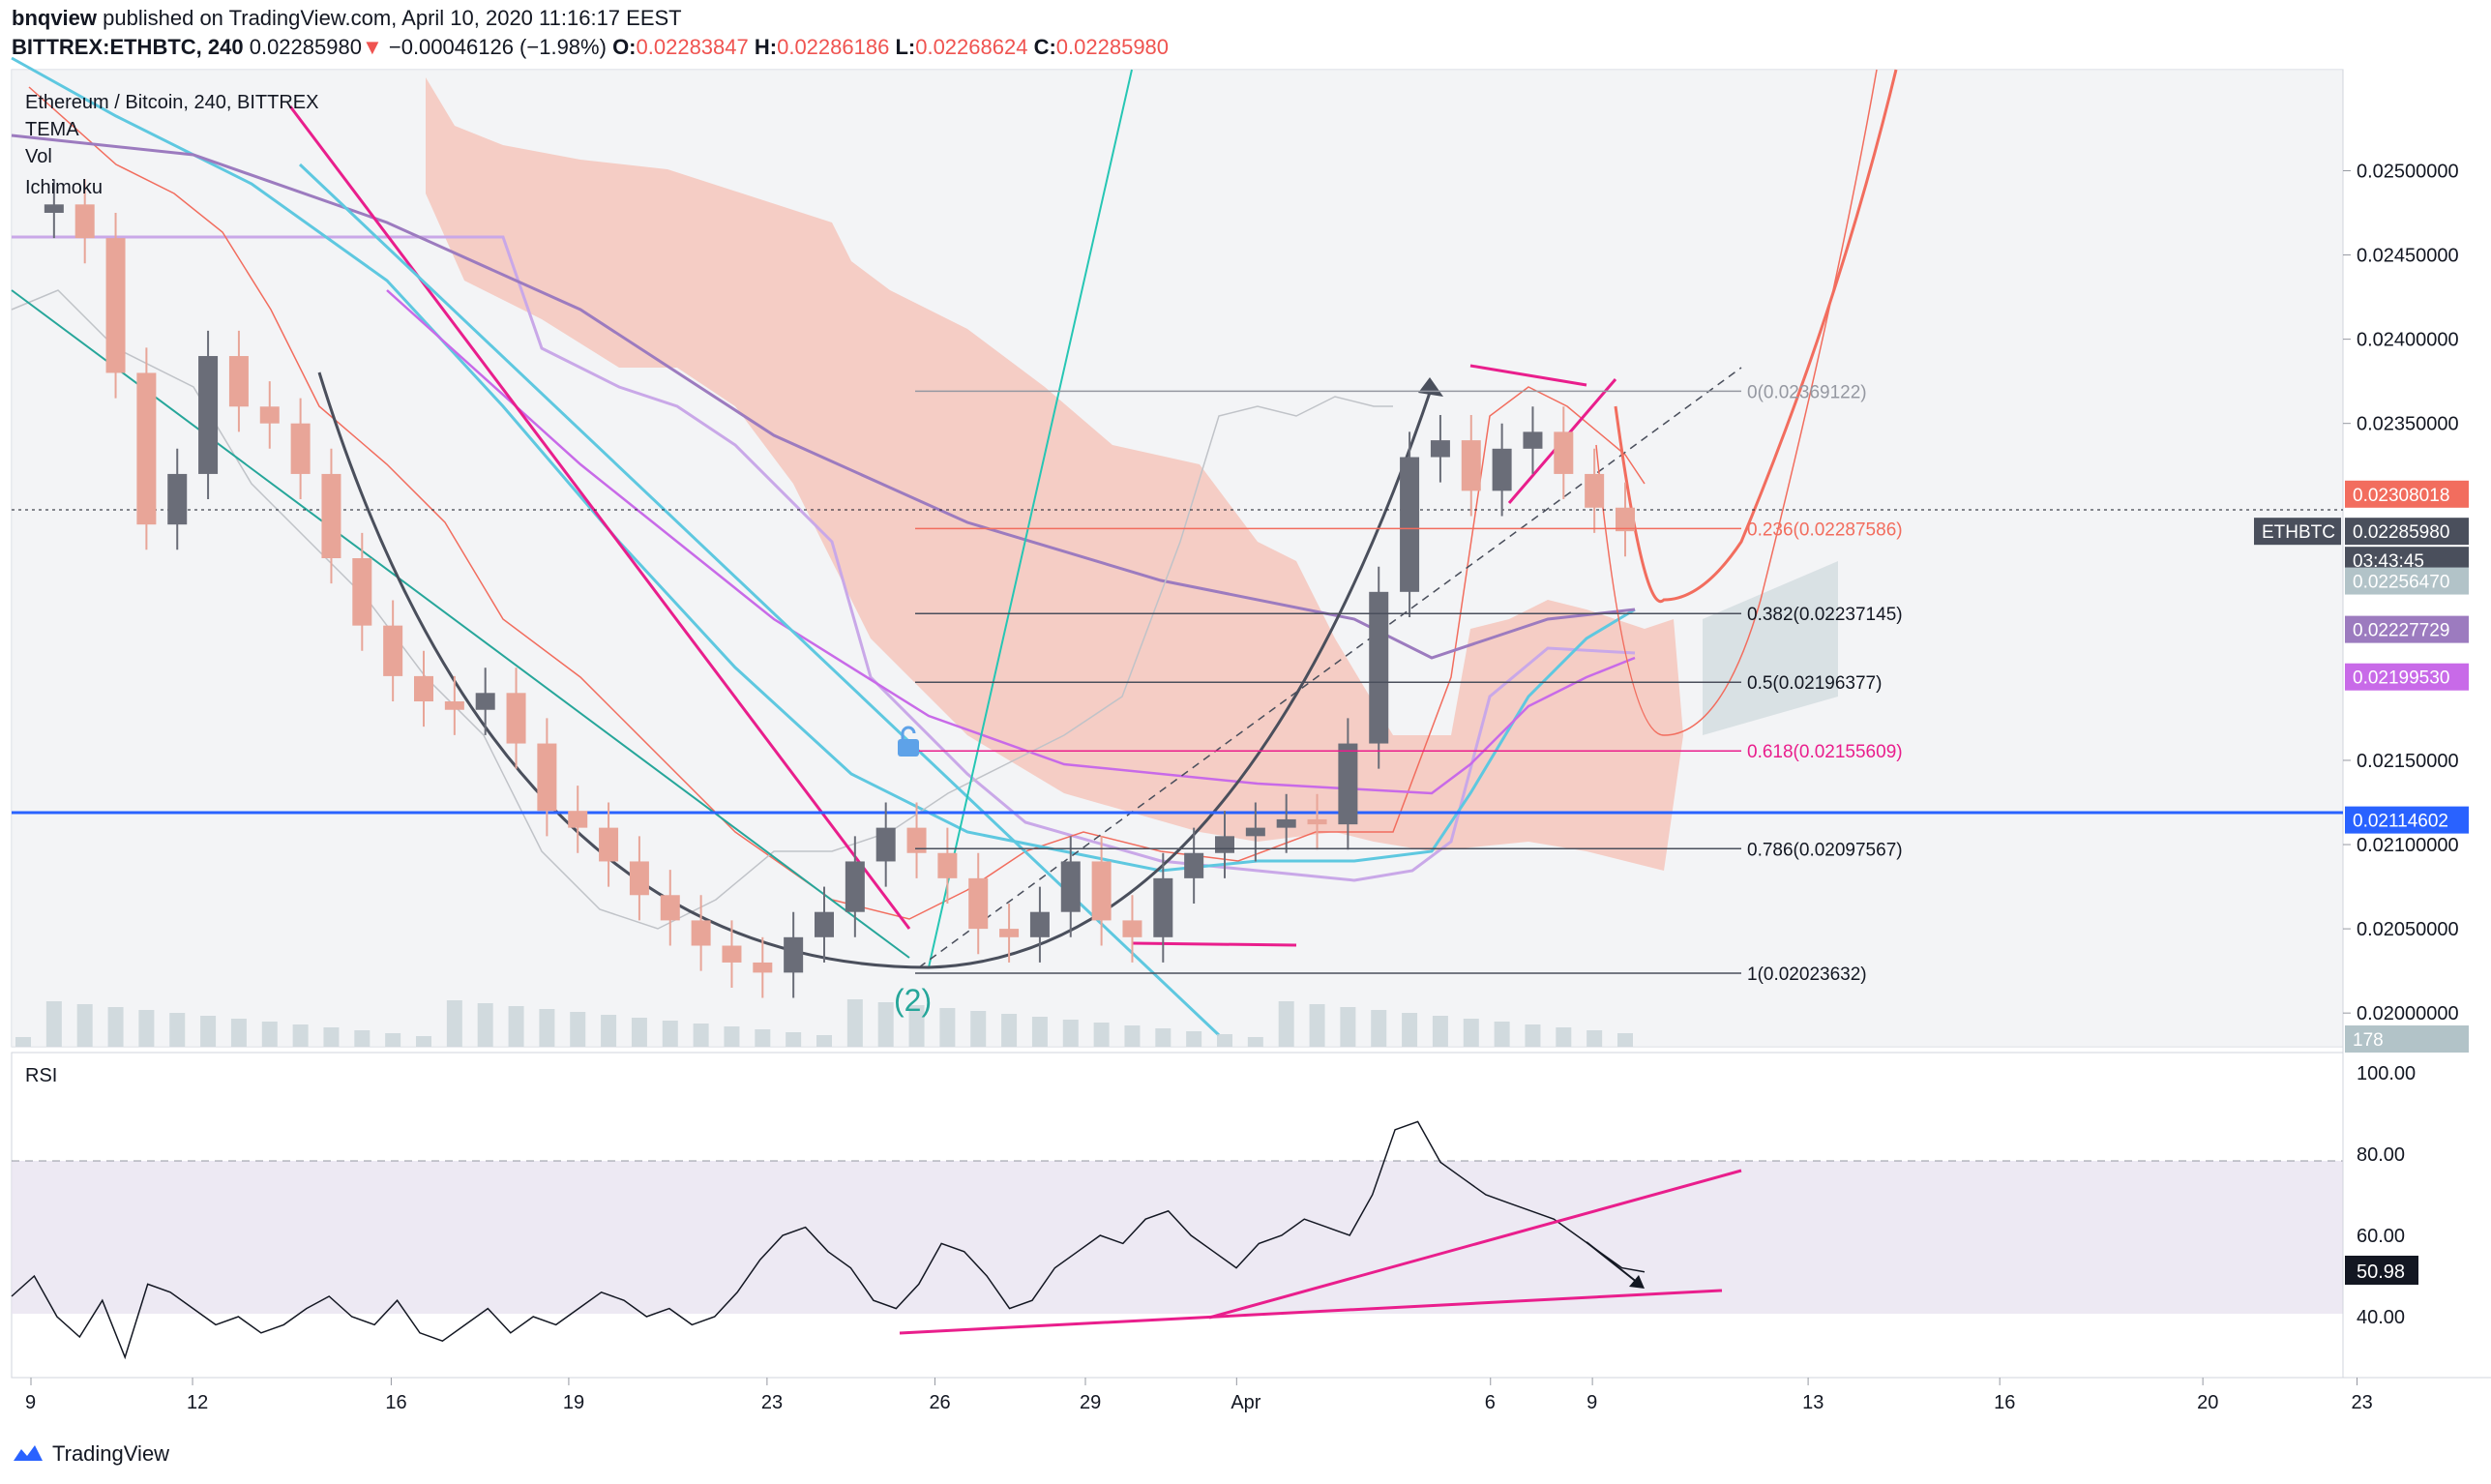 The height and width of the screenshot is (1484, 2491). I want to click on open-label: O:, so click(624, 47).